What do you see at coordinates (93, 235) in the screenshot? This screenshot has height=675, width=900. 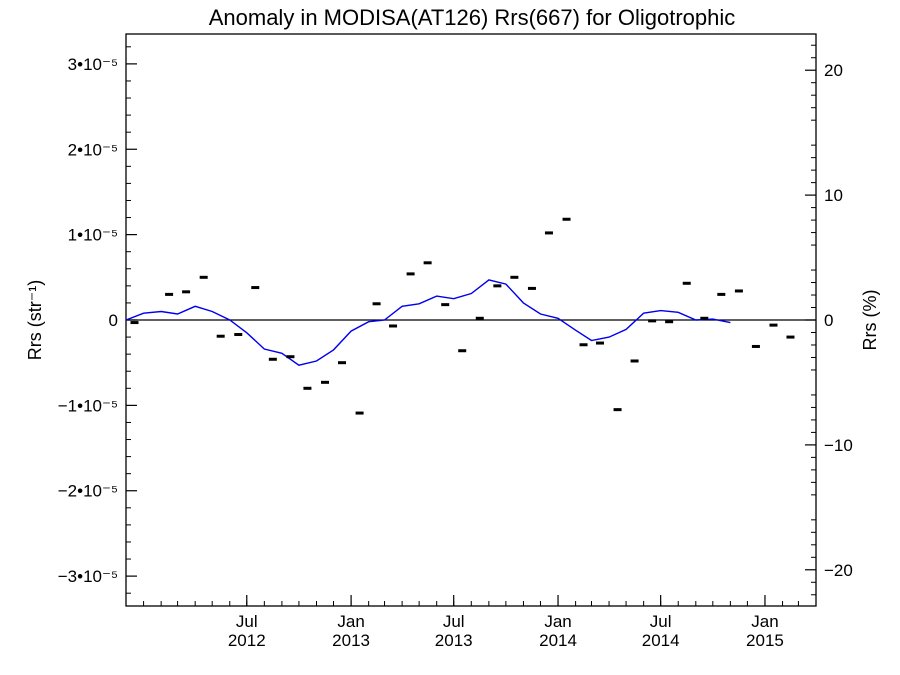 I see `left-tick-label: 1•10⁻⁵` at bounding box center [93, 235].